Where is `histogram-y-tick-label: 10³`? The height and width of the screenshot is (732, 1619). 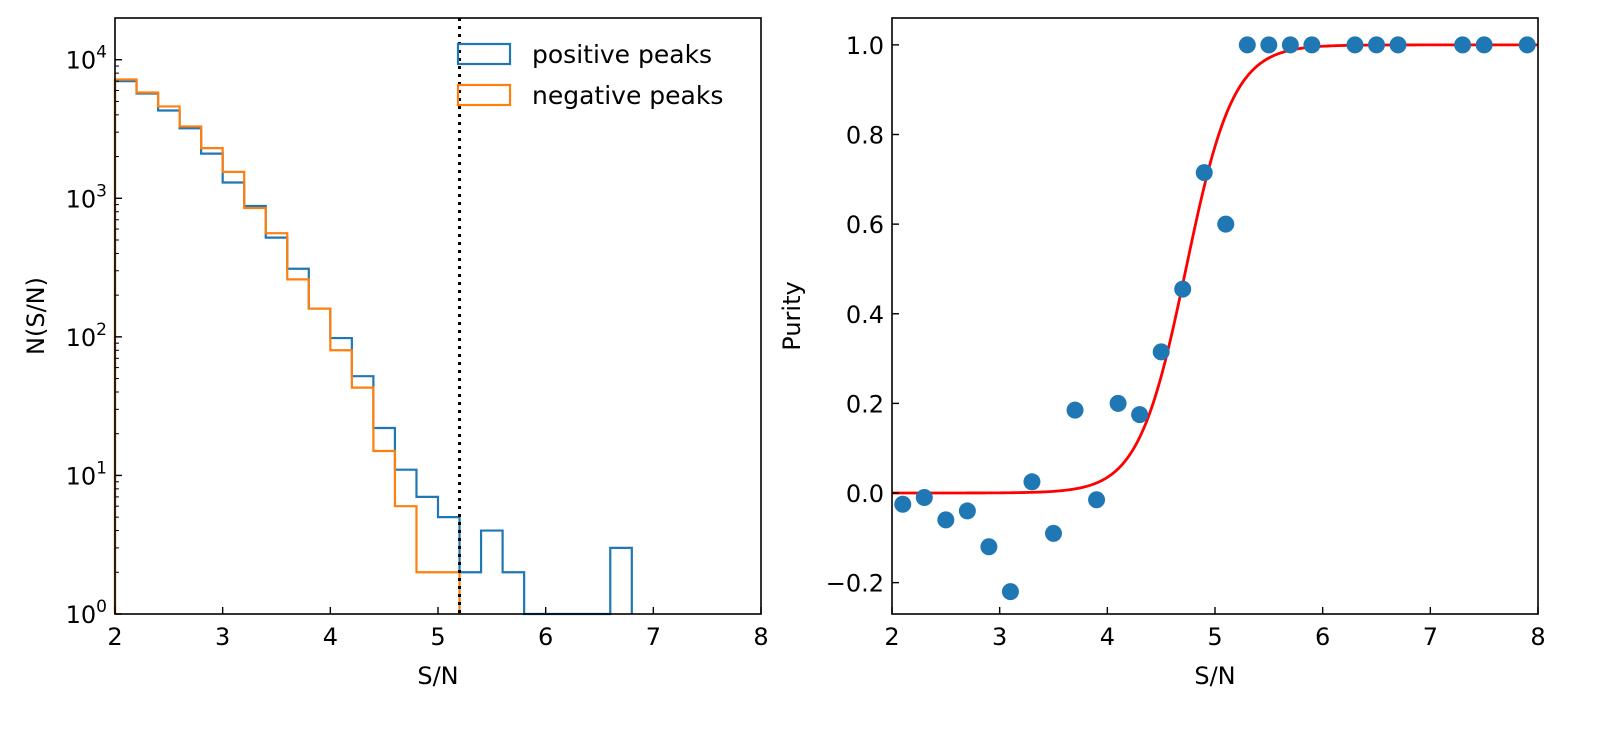 histogram-y-tick-label: 10³ is located at coordinates (86, 197).